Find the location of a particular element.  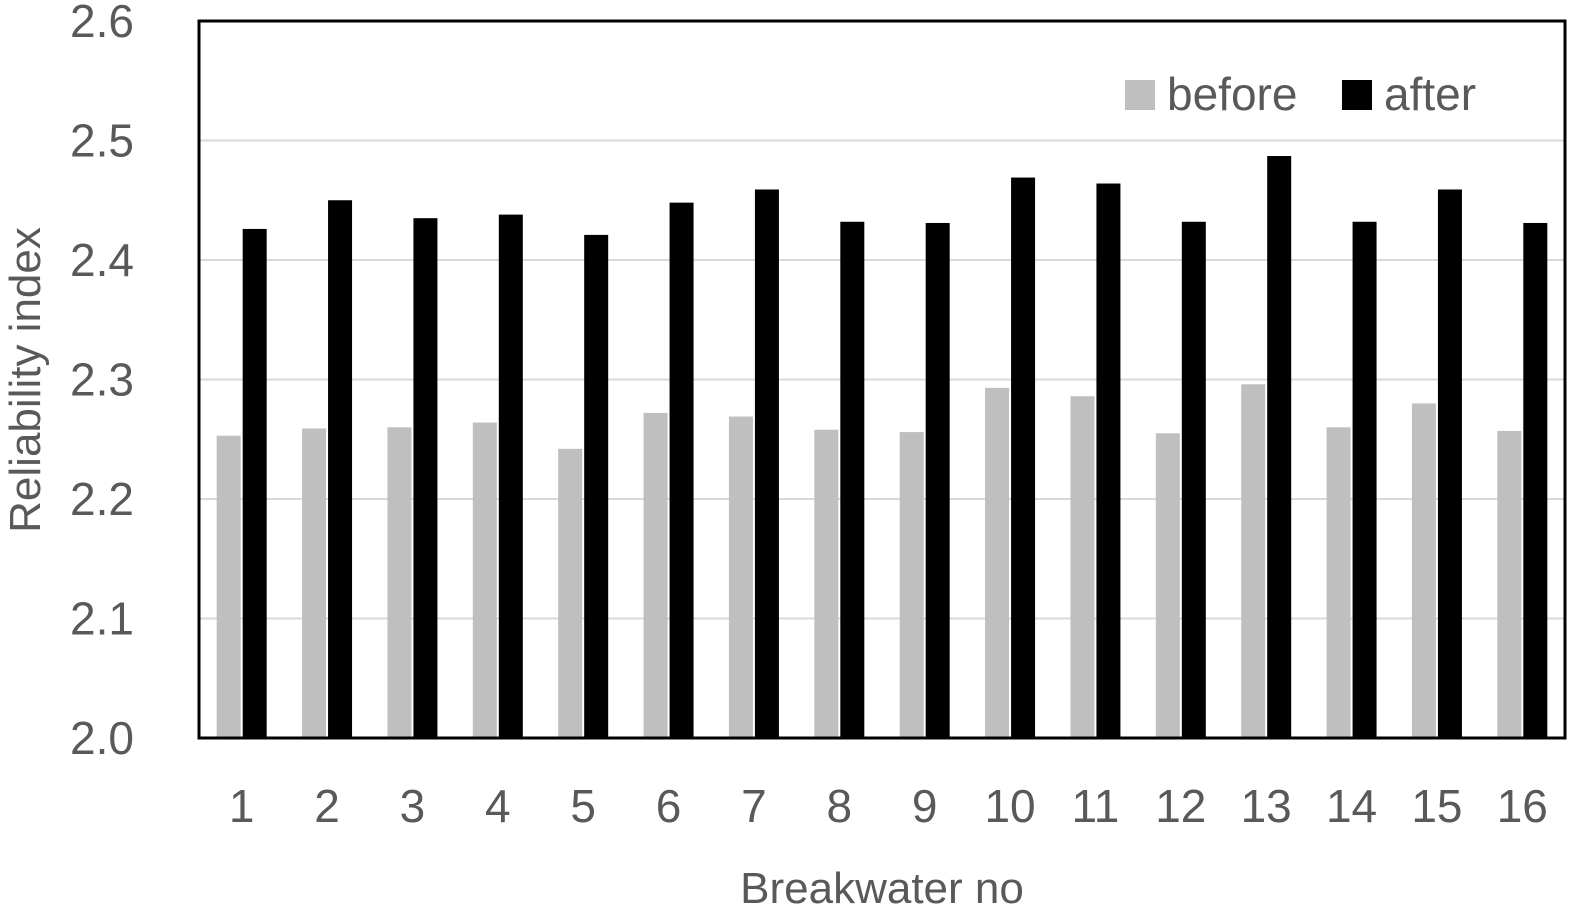

y-tick-label: 2.1 is located at coordinates (102, 619).